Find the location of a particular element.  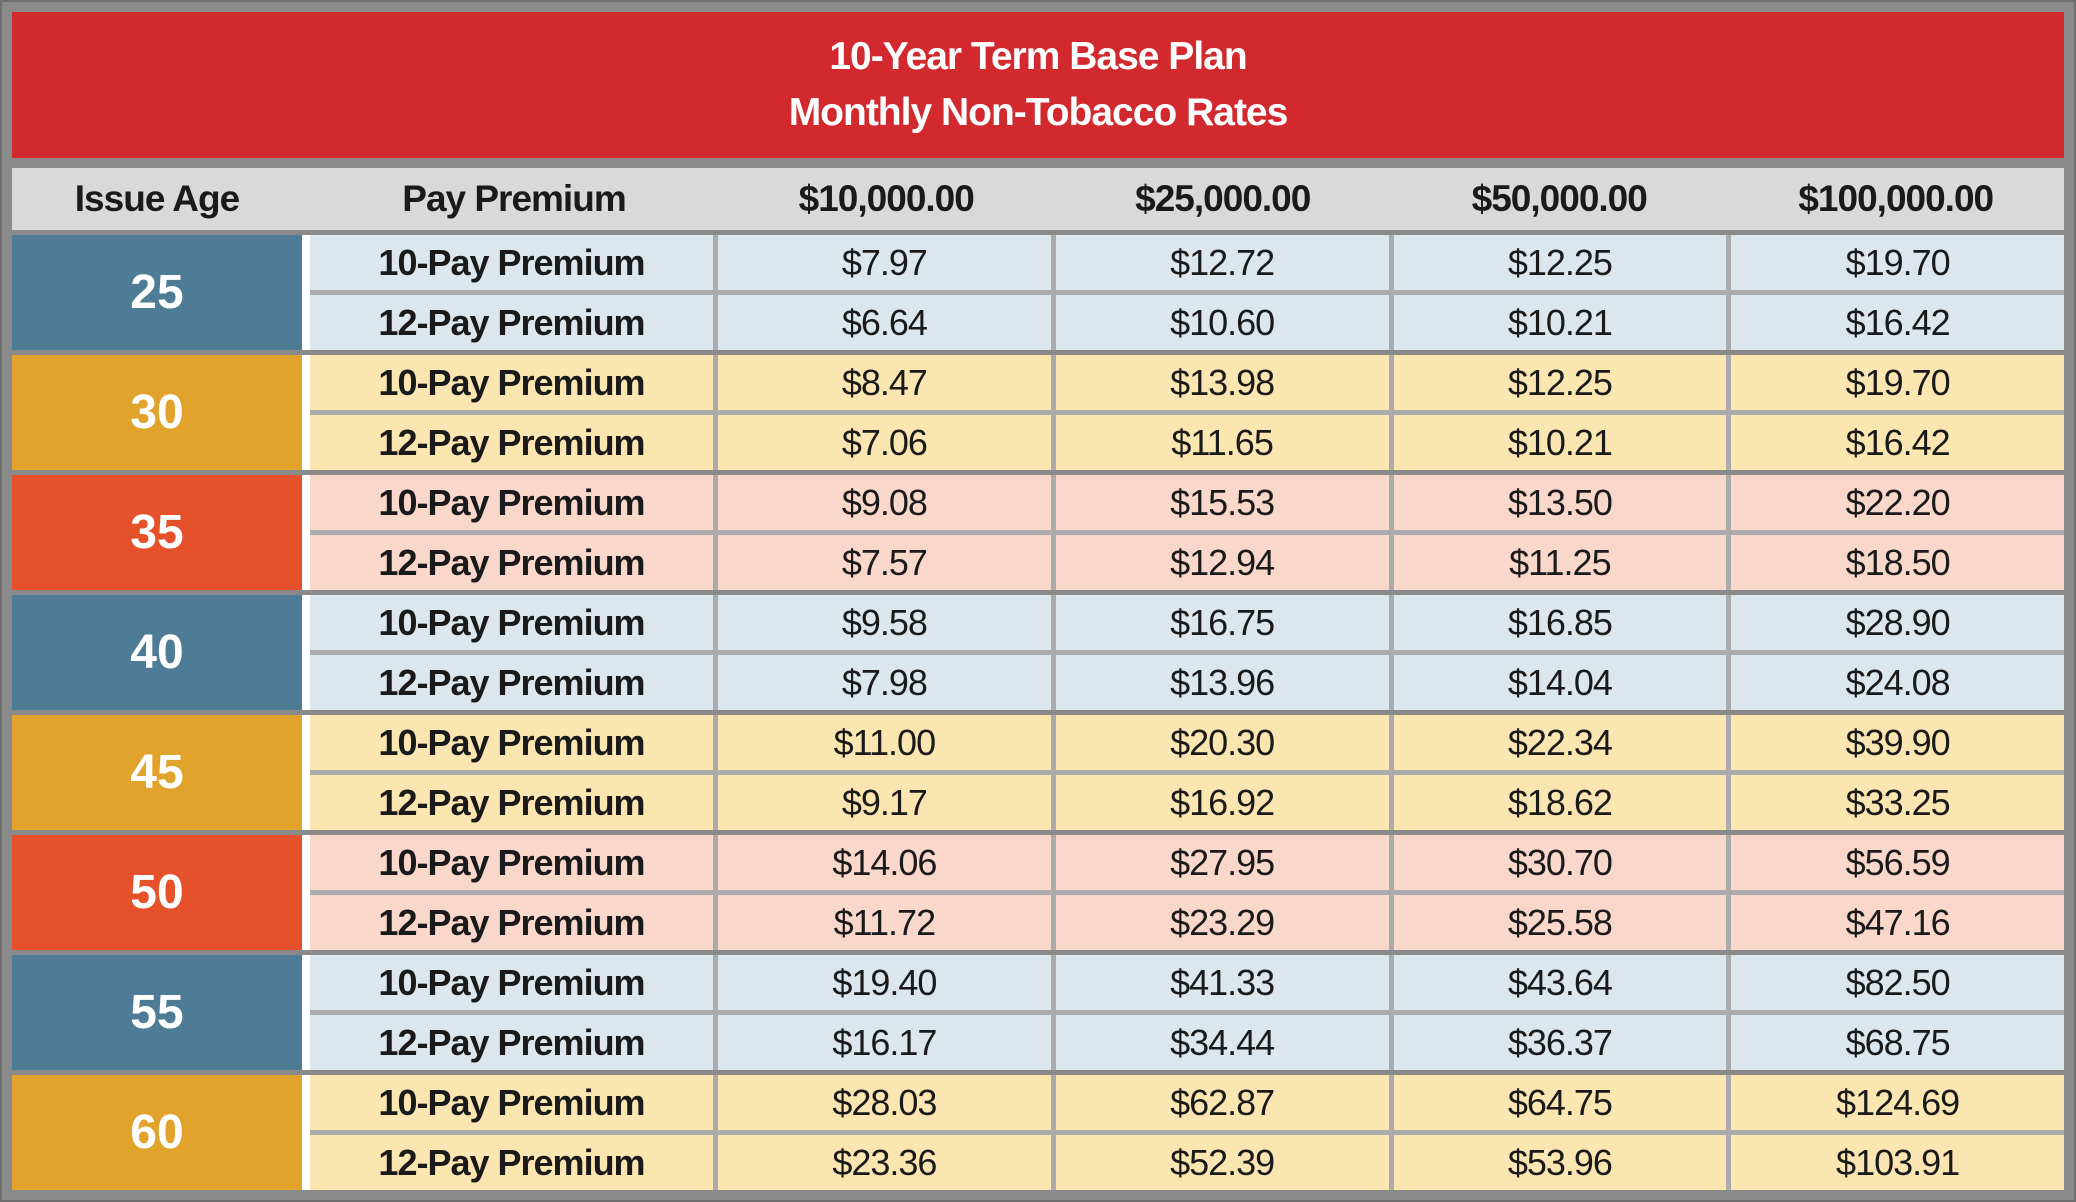

rate-cell: $30.70 is located at coordinates (1560, 862).